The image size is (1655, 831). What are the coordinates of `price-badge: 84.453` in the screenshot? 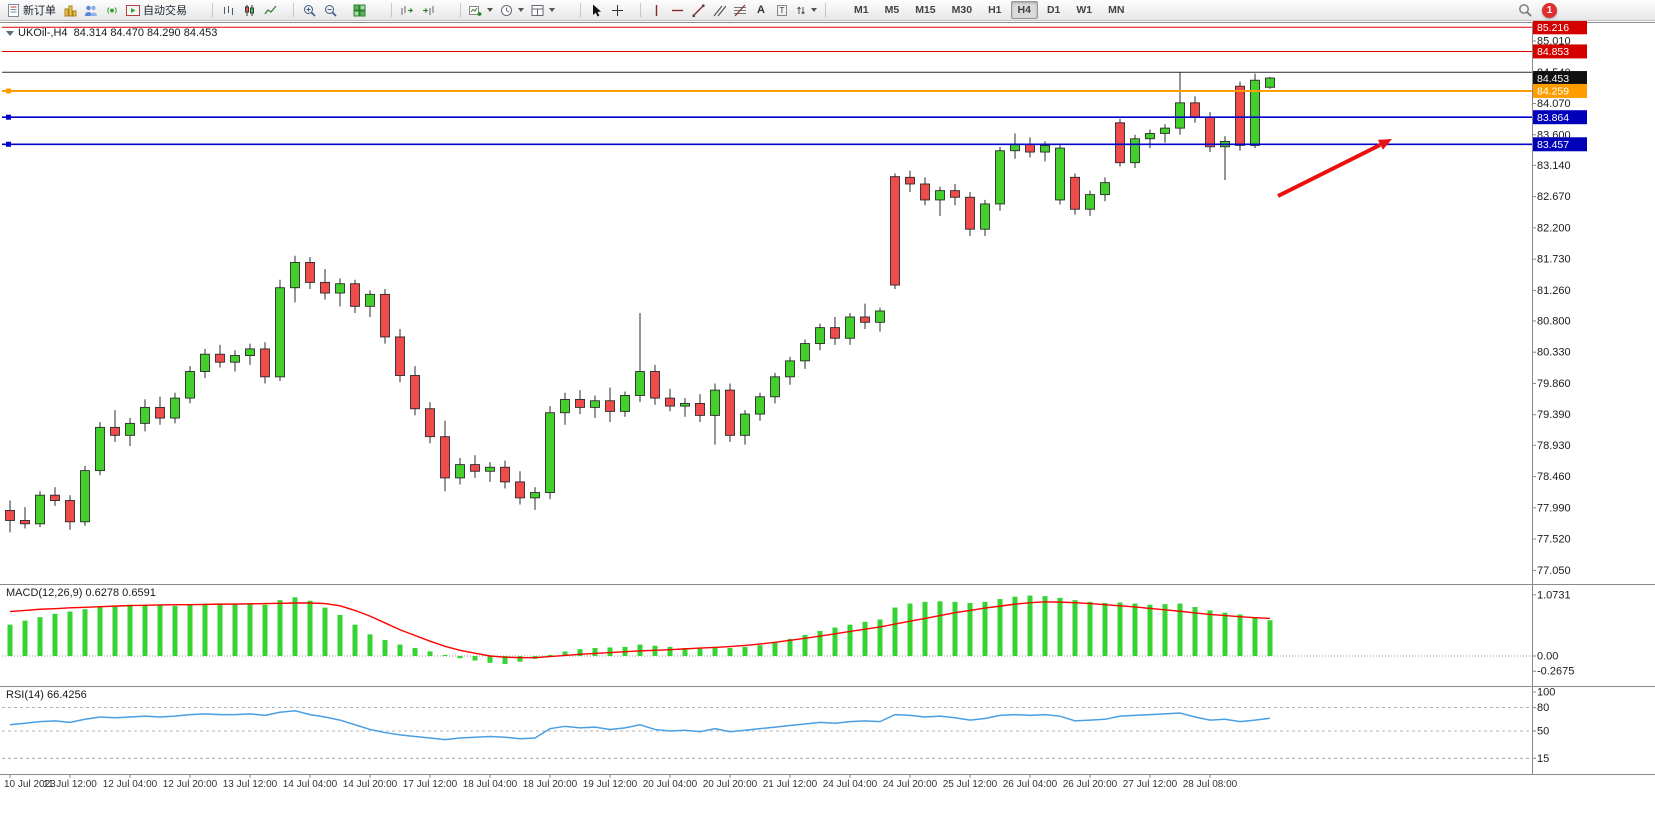 It's located at (1560, 78).